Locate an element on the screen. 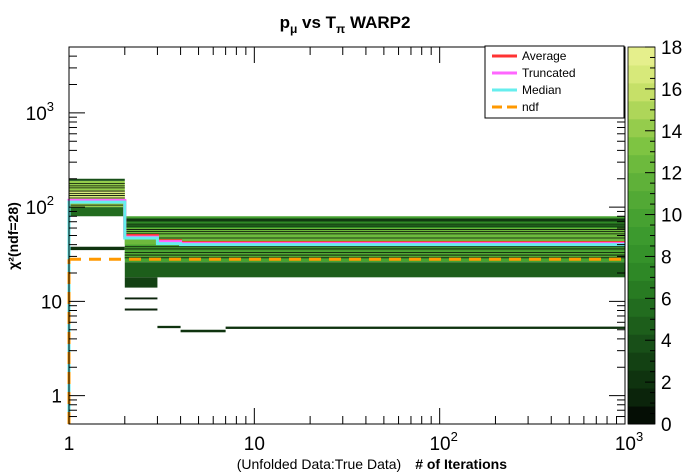  colorbar-tick-label: 2 is located at coordinates (666, 383).